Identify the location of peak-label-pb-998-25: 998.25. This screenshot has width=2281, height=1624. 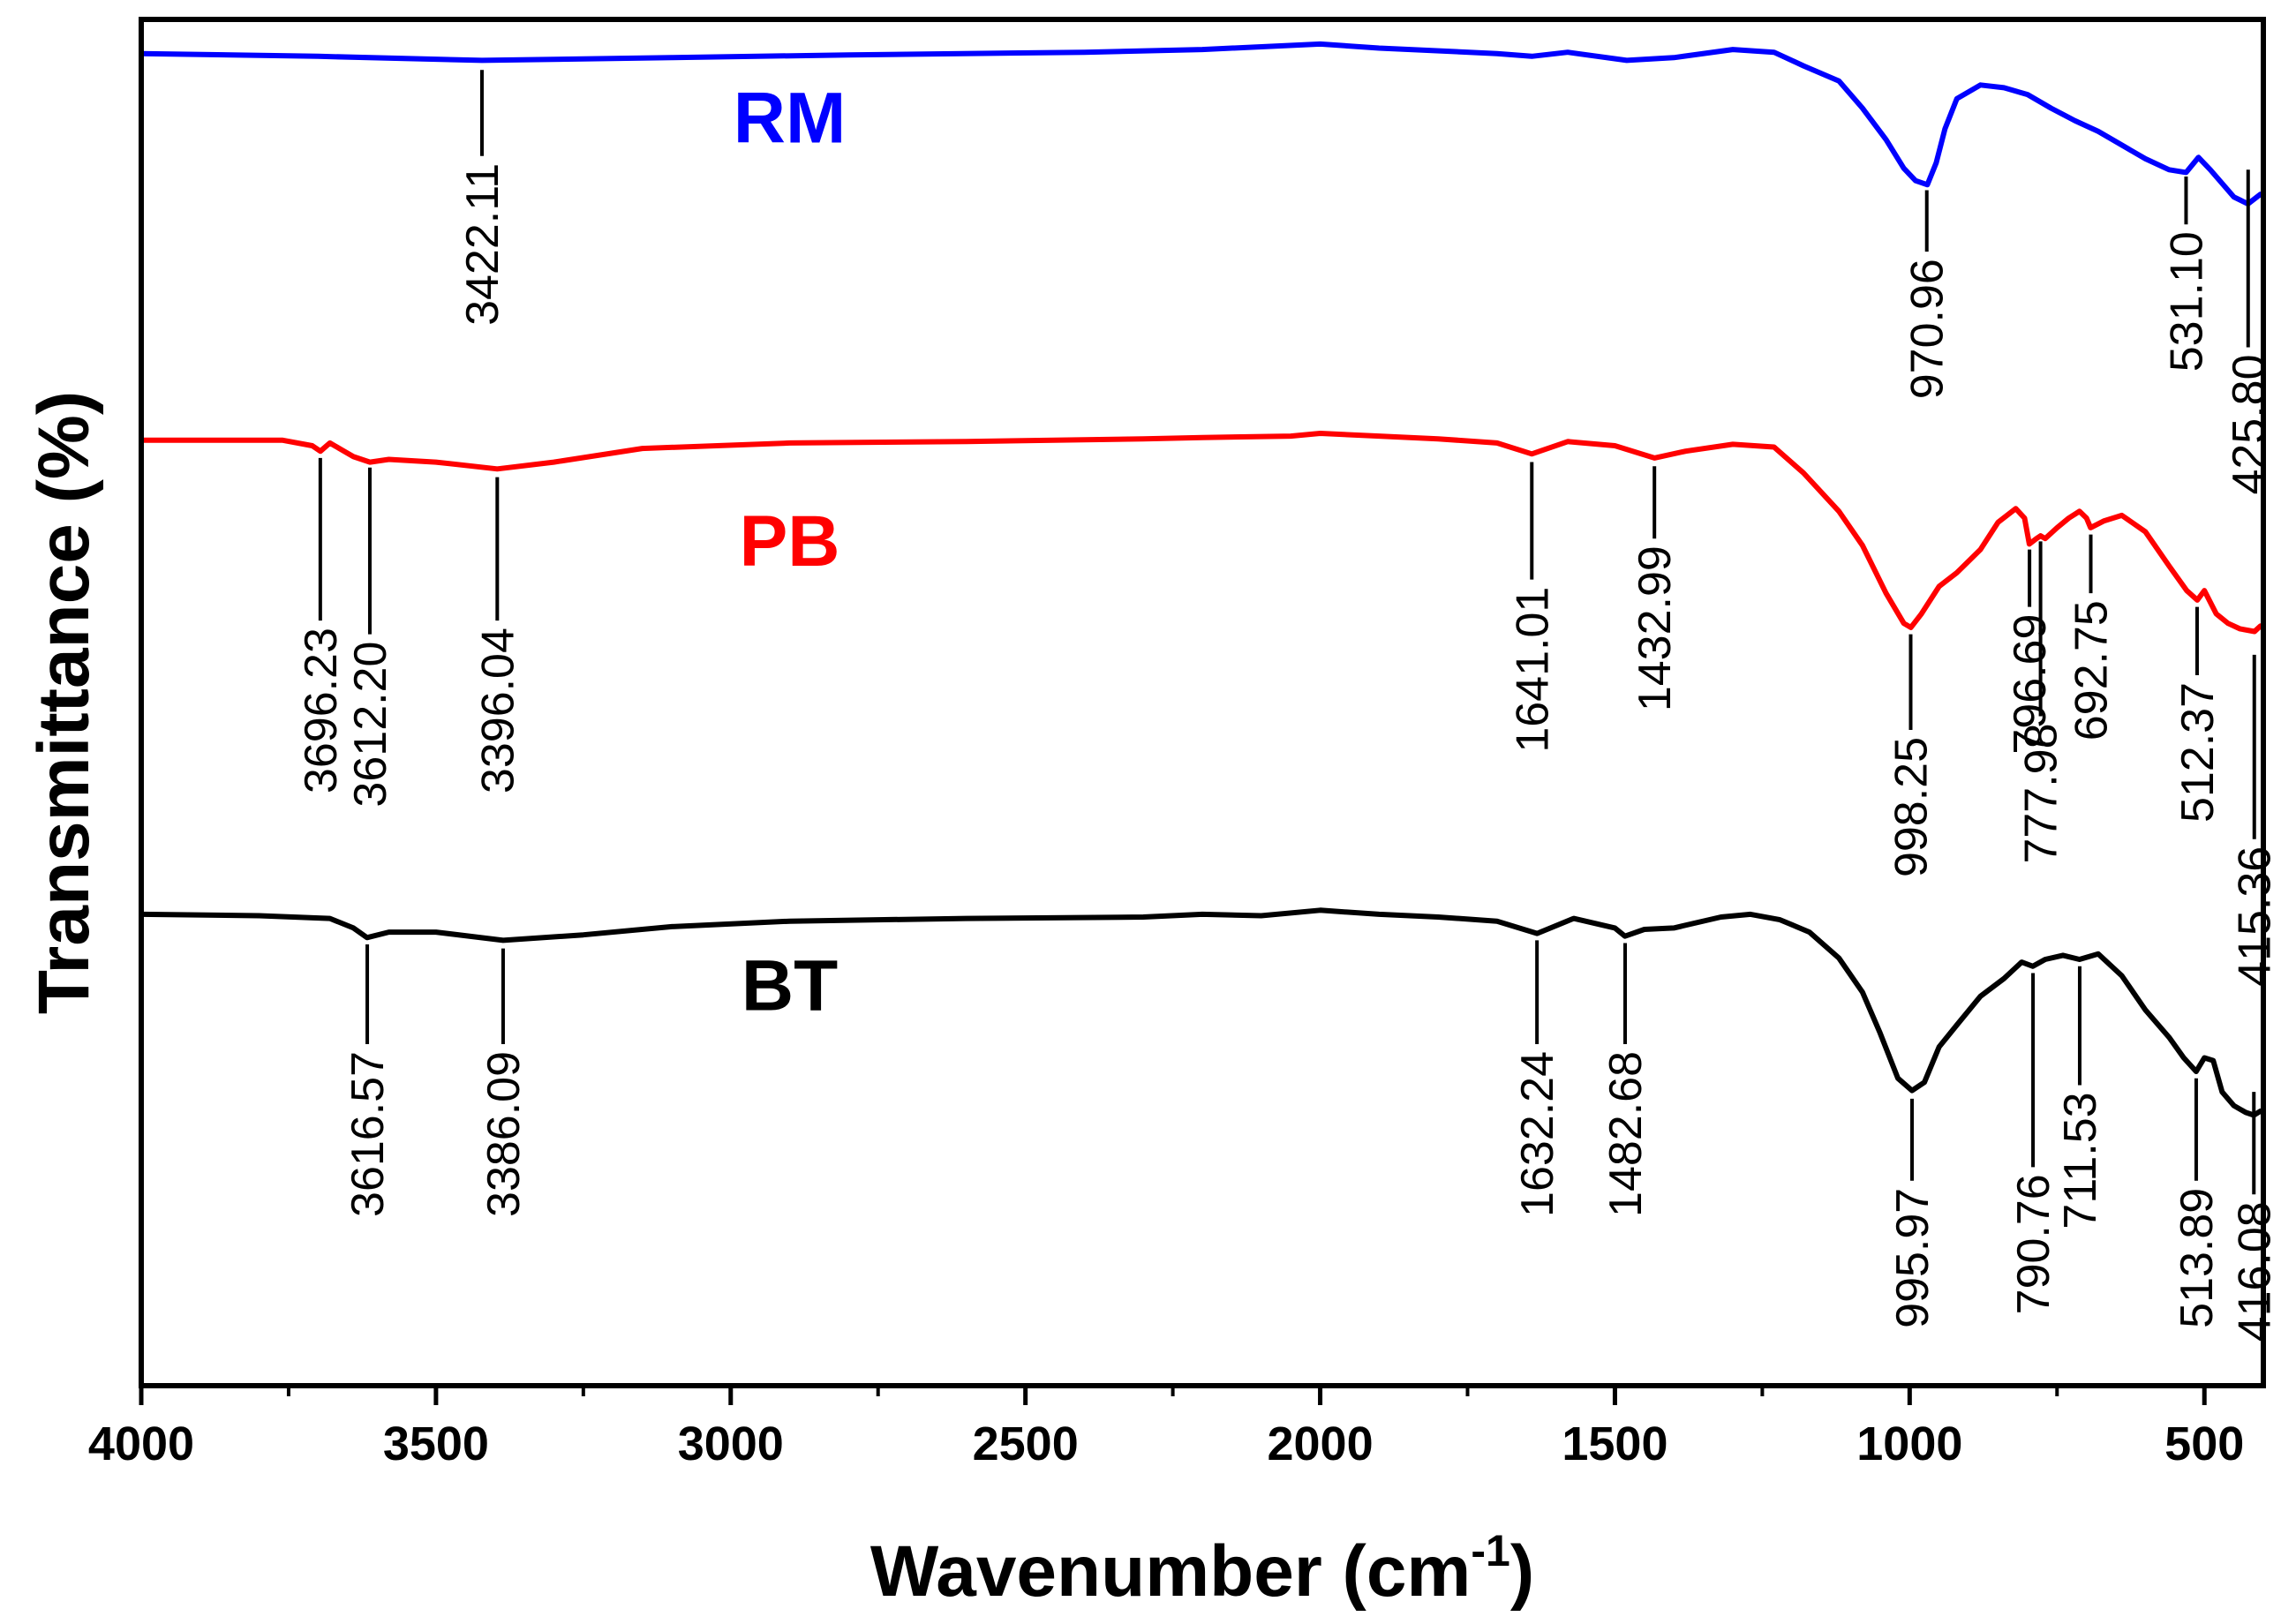
(1912, 807).